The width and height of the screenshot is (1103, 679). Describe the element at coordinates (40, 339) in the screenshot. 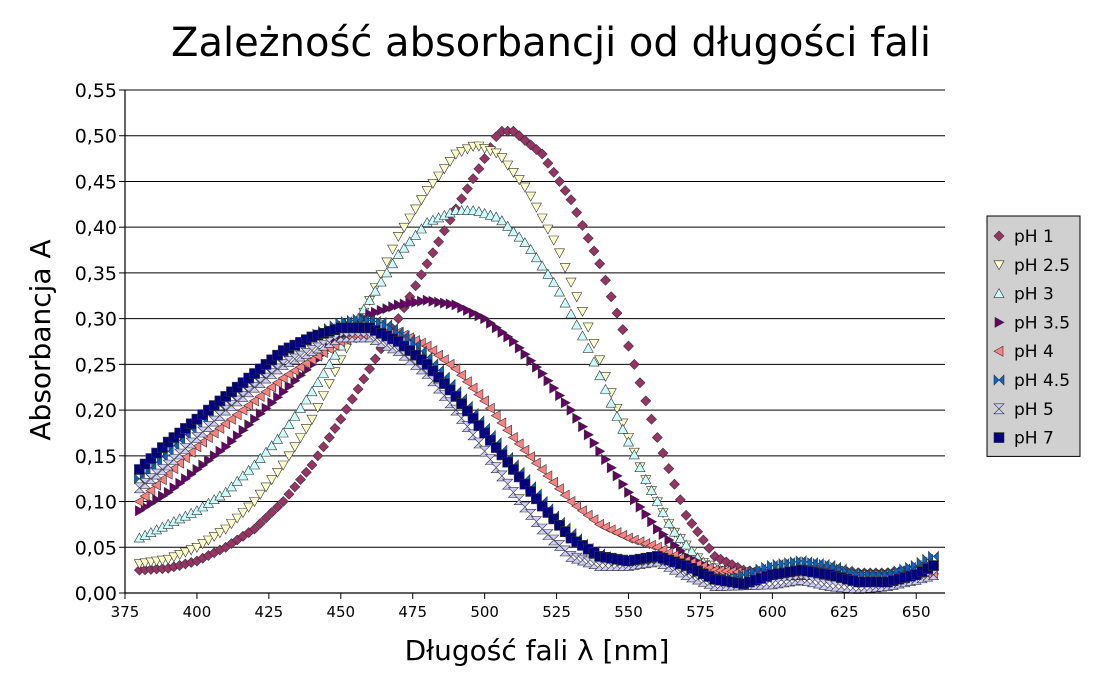

I see `y-axis-title: Absorbancja A` at that location.